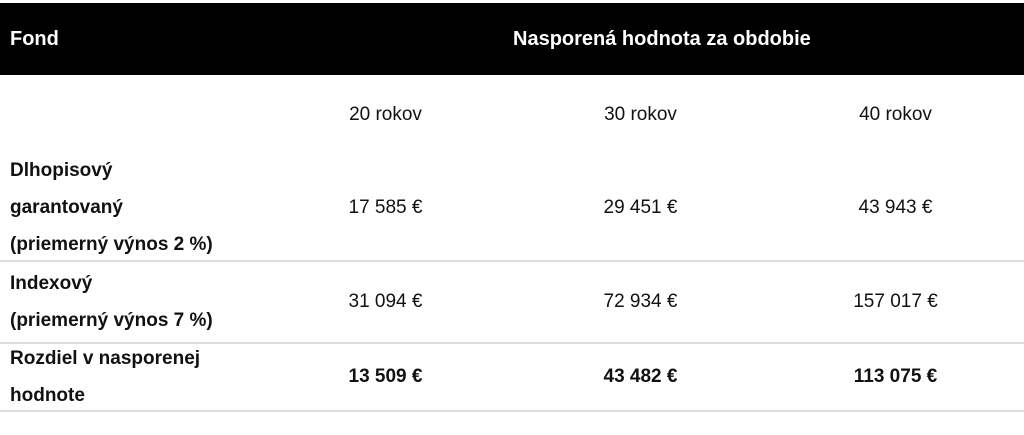  Describe the element at coordinates (66, 207) in the screenshot. I see `row-label-line: garantovaný` at that location.